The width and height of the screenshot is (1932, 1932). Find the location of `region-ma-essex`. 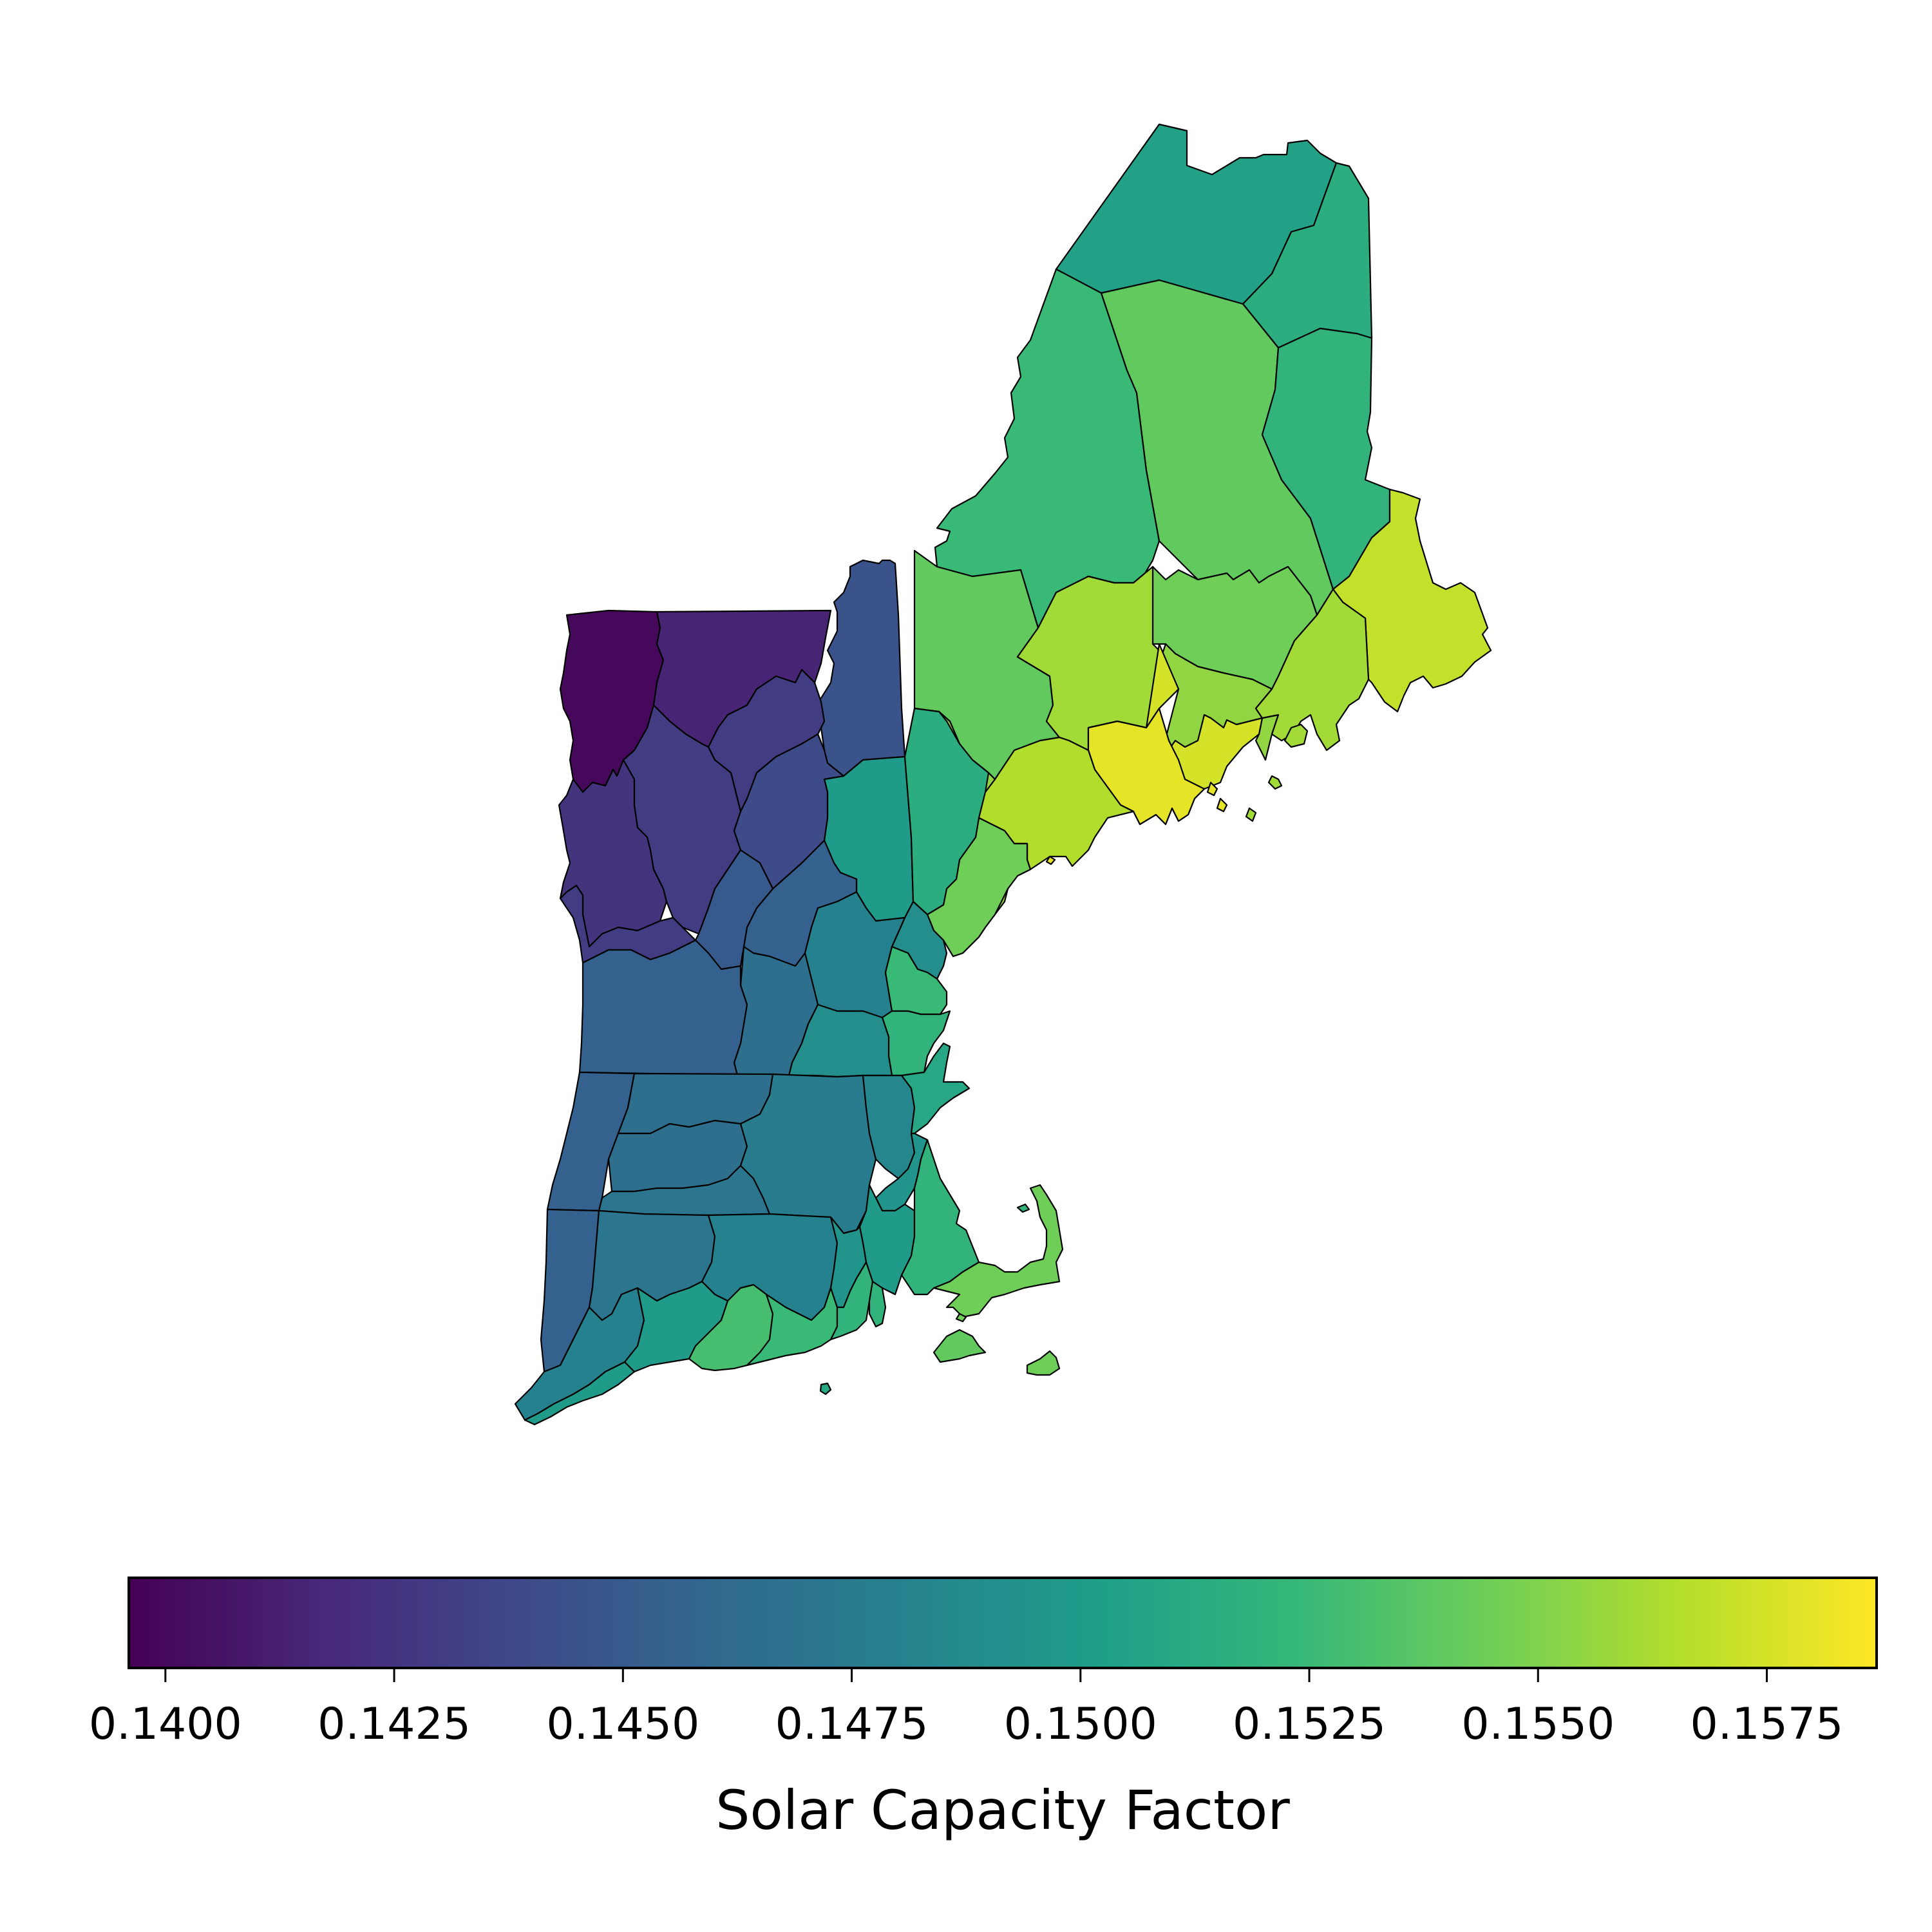

region-ma-essex is located at coordinates (936, 1089).